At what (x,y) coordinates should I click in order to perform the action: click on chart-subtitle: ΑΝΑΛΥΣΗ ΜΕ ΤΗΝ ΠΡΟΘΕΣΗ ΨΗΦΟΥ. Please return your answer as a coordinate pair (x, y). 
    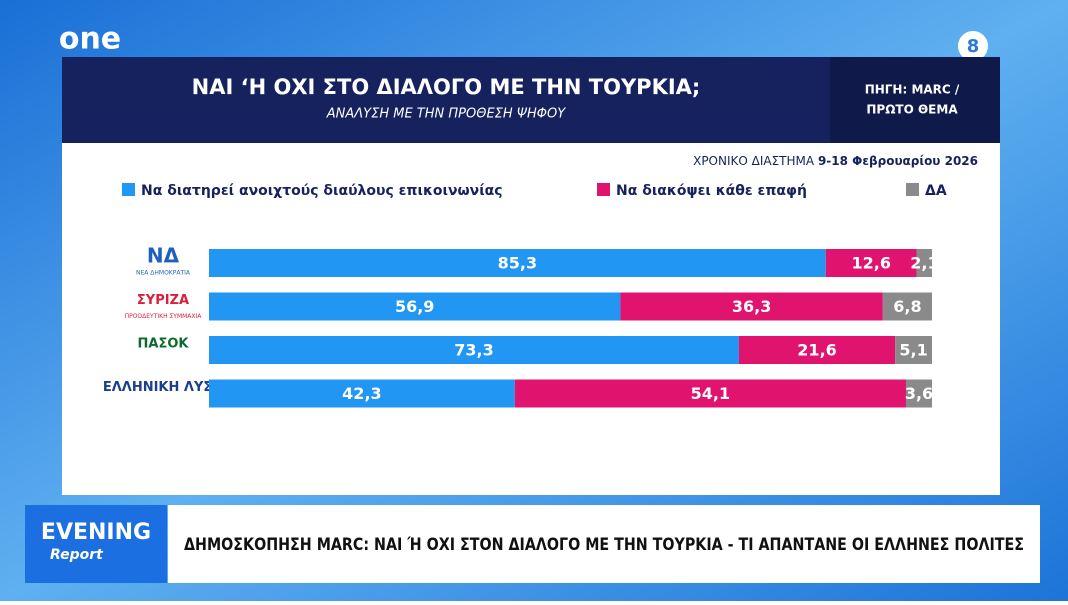
    Looking at the image, I should click on (446, 114).